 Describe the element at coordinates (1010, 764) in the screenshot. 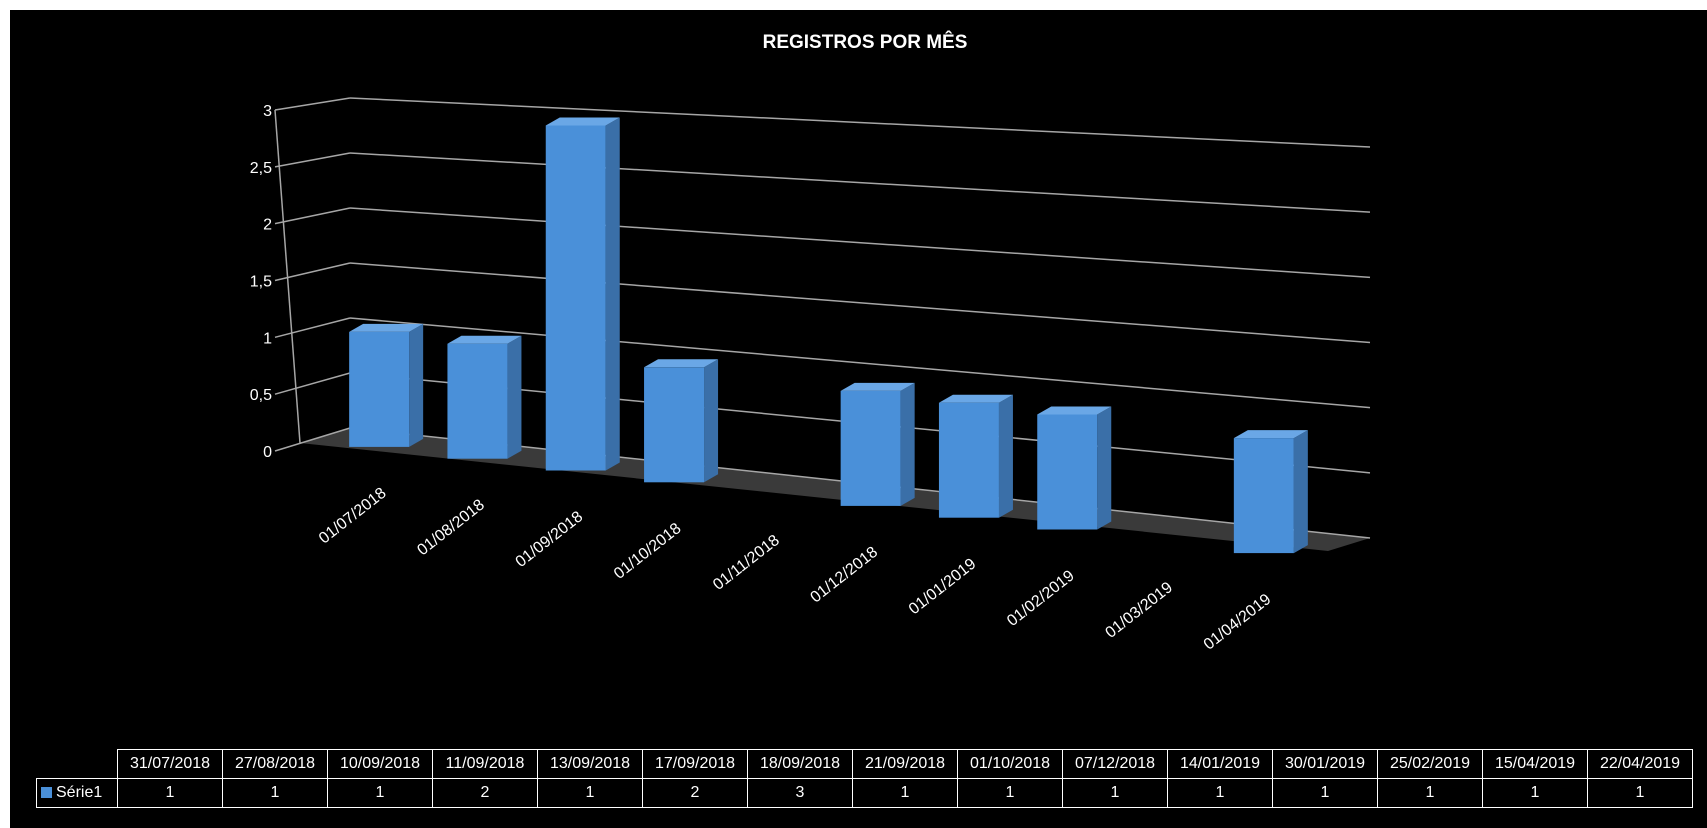

I see `table-date-header: 01/10/2018` at that location.